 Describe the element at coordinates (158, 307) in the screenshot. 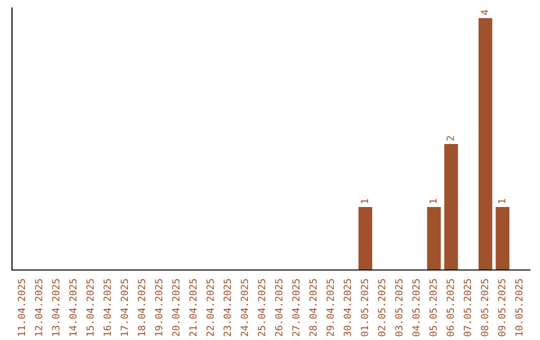

I see `x-tick-label: 19.04.2025` at that location.